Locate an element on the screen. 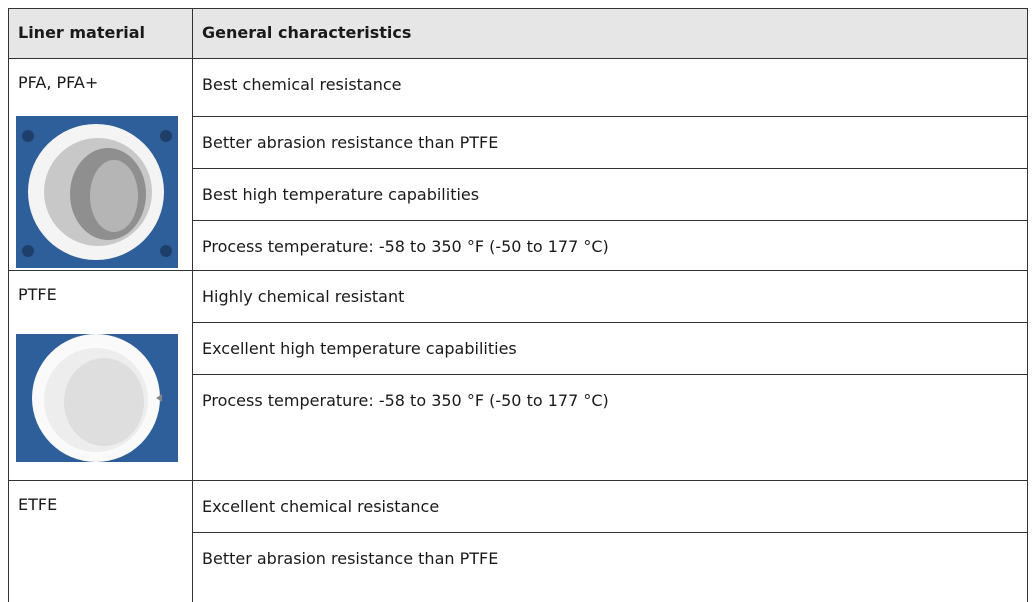 This screenshot has width=1035, height=602. material-cell: PFA, PFA+ is located at coordinates (58, 82).